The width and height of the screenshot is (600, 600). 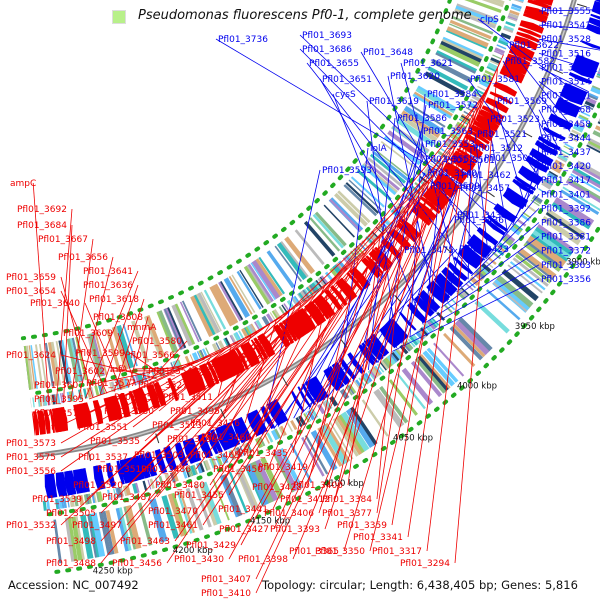 What do you see at coordinates (450, 160) in the screenshot?
I see `forward-gene-label: Pfl01_3552` at bounding box center [450, 160].